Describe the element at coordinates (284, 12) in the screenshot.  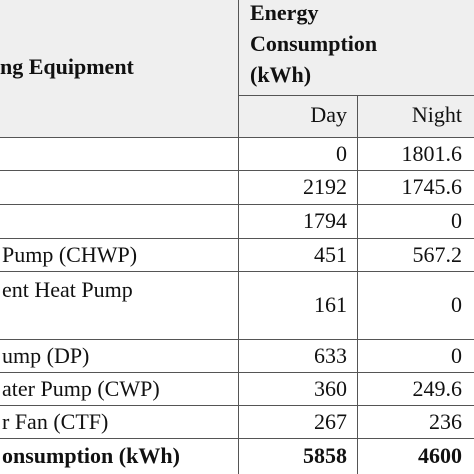
I see `header-energy: Energy` at that location.